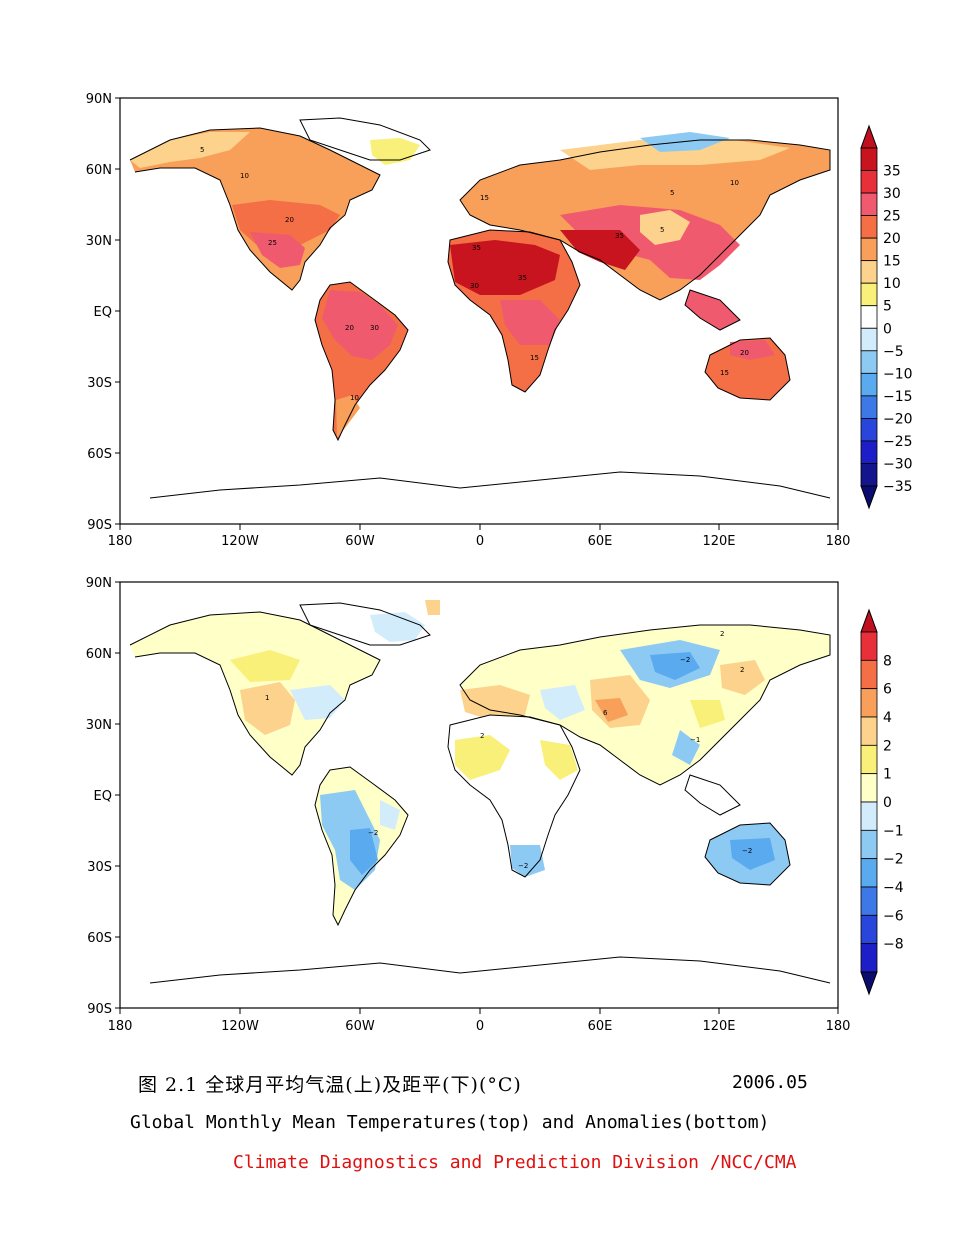  I want to click on anomaly-contour-label: 1, so click(267, 698).